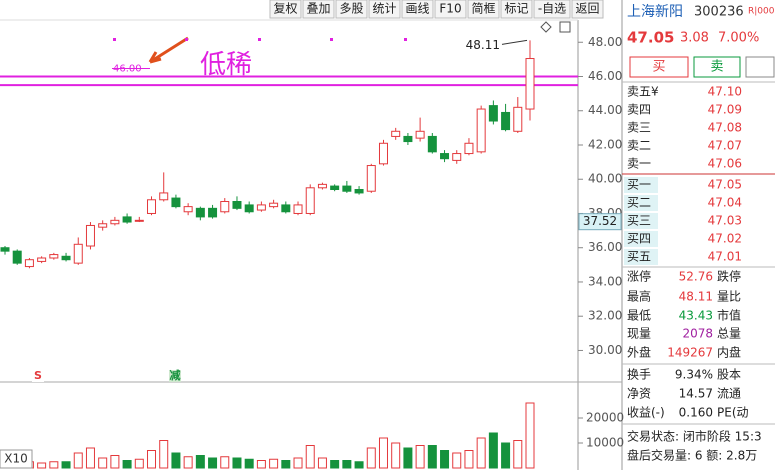  Describe the element at coordinates (127, 69) in the screenshot. I see `line-label: 46.00` at that location.